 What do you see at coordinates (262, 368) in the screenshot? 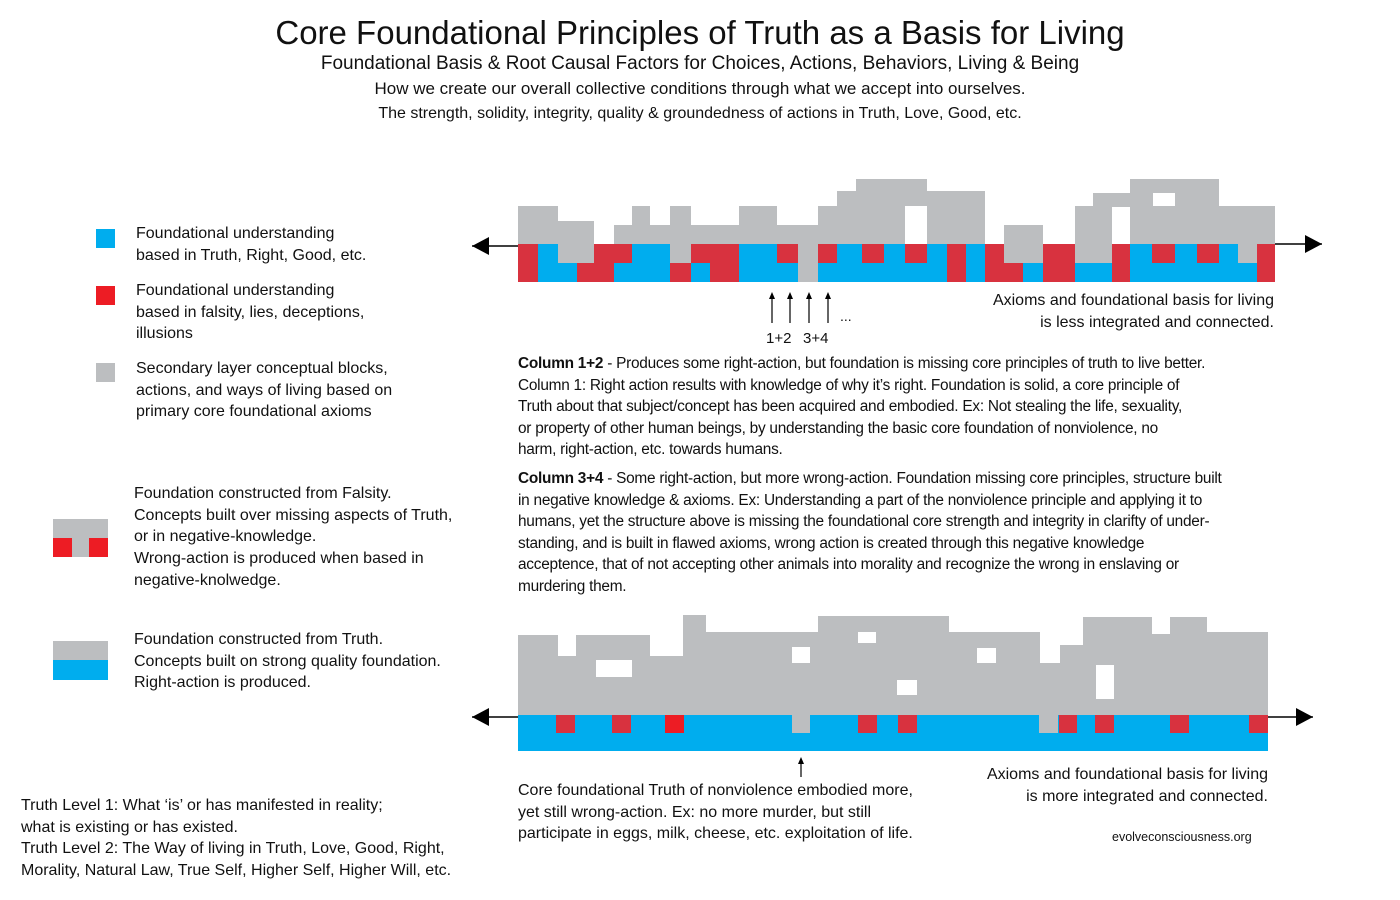
I see `legend-line: Secondary layer conceptual blocks,` at bounding box center [262, 368].